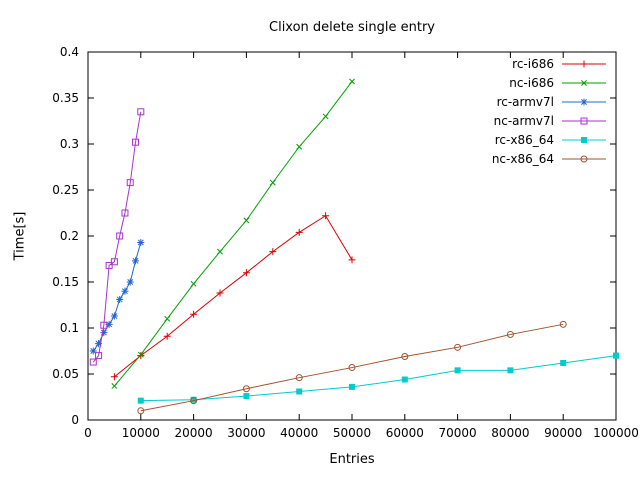  I want to click on legend-marker-rc-armv7l, so click(584, 102).